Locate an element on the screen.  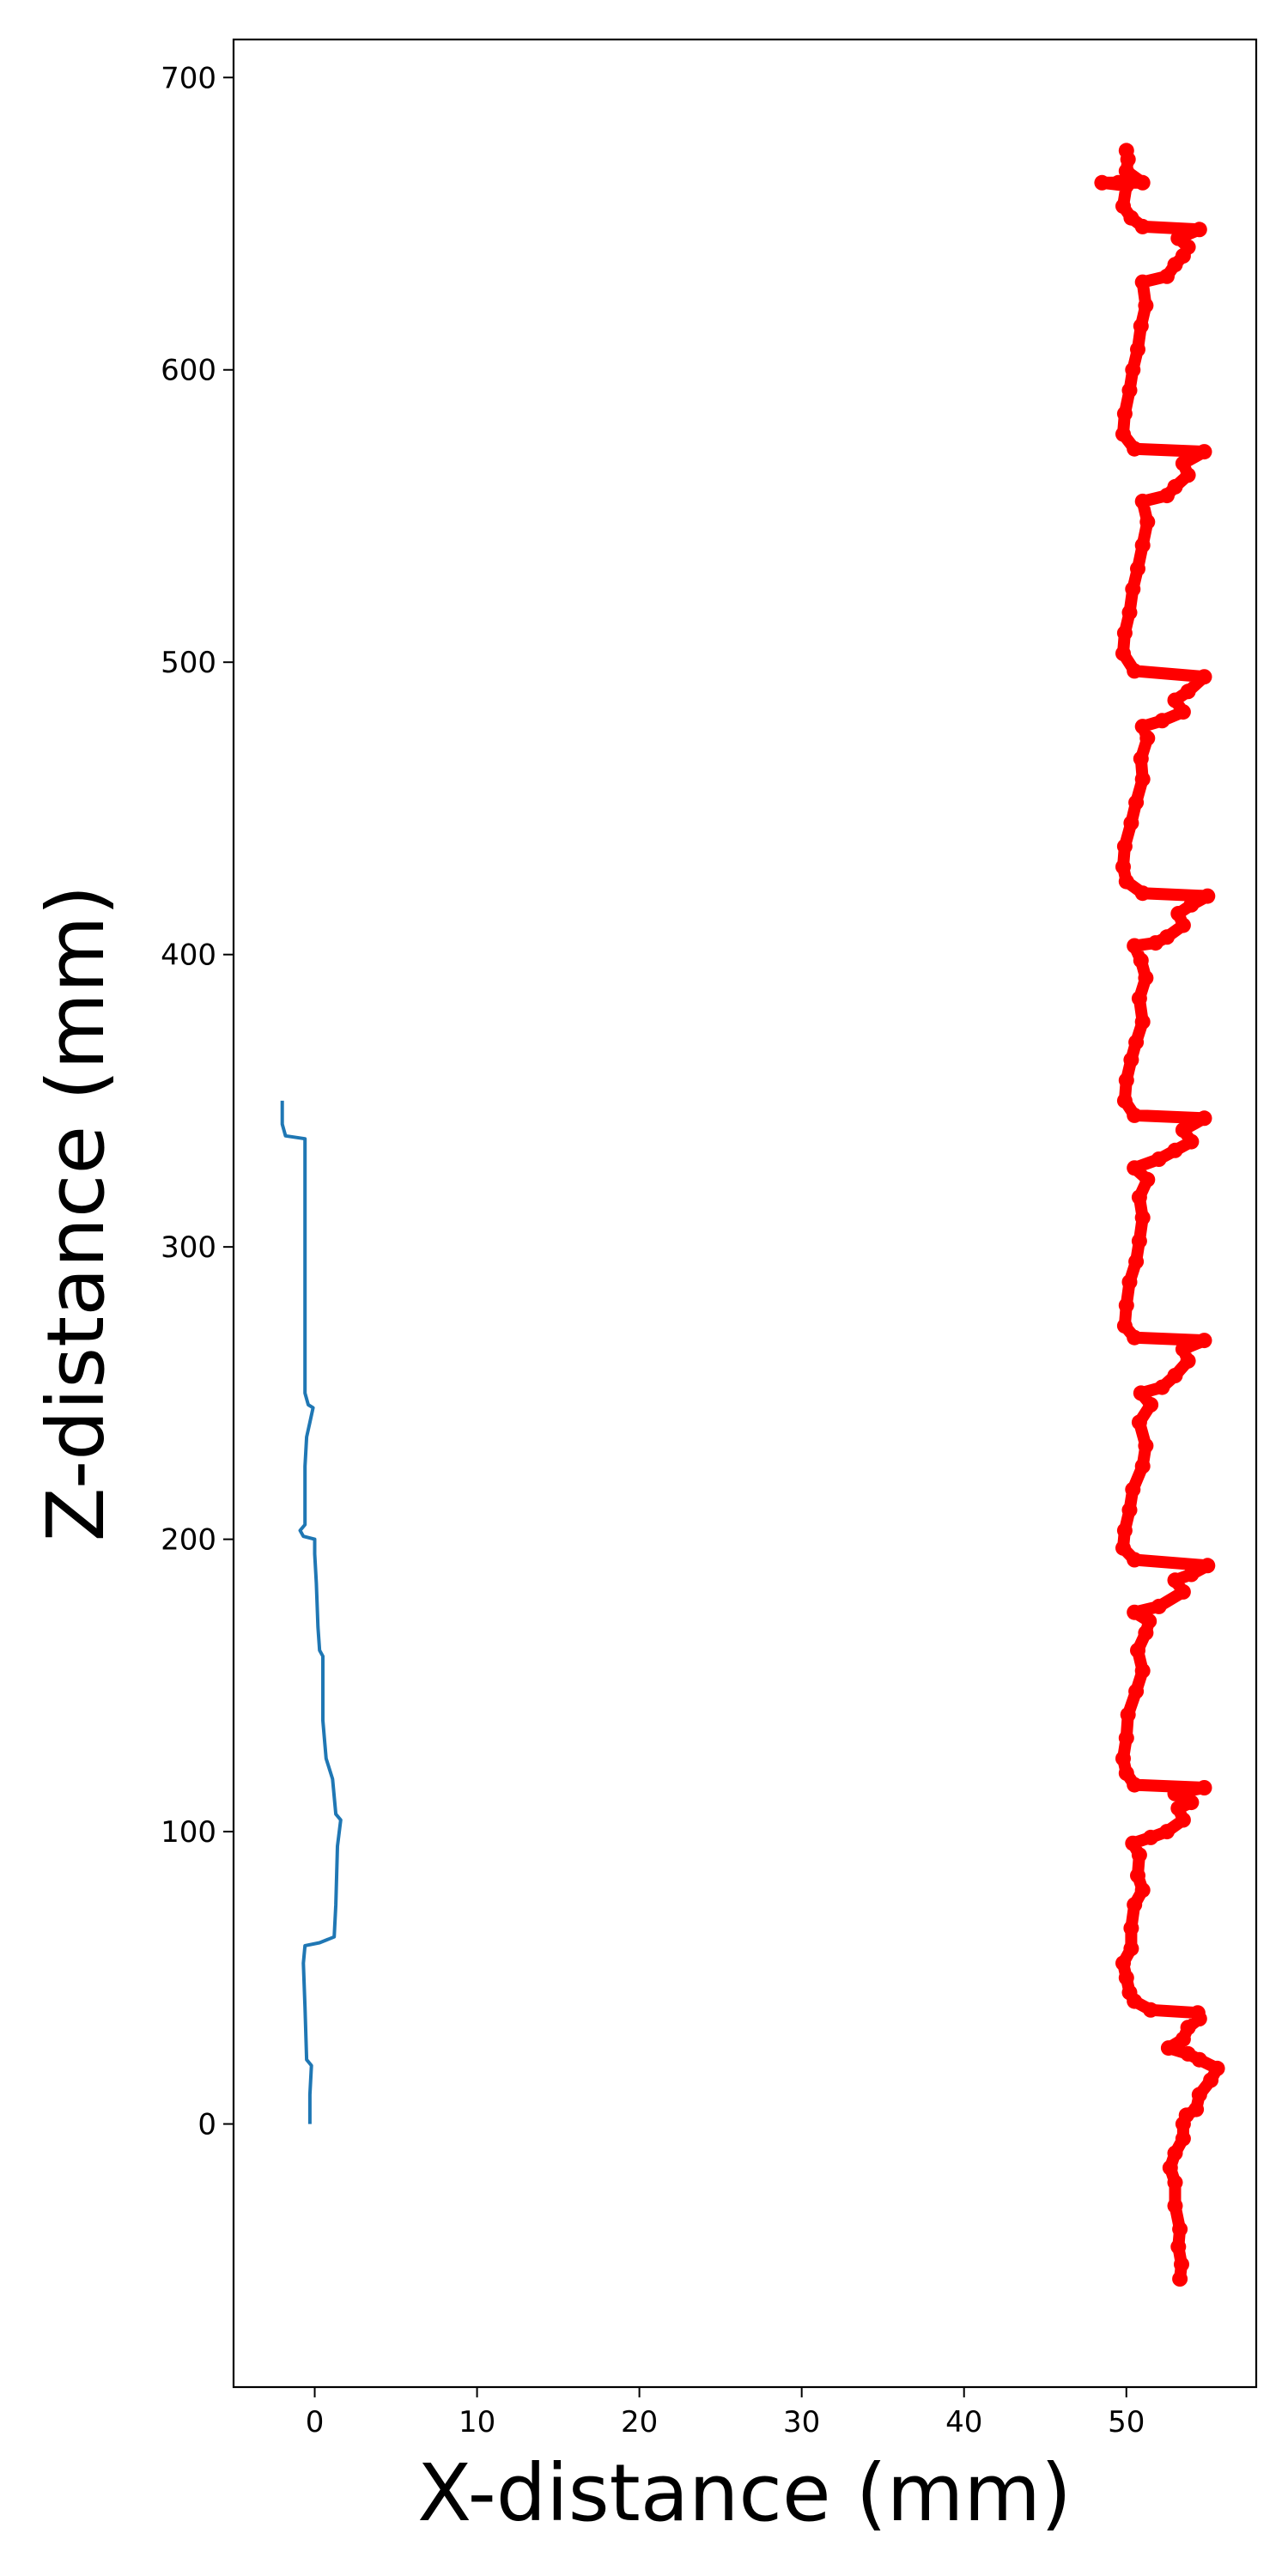
y-tick-label: 400 is located at coordinates (188, 956).